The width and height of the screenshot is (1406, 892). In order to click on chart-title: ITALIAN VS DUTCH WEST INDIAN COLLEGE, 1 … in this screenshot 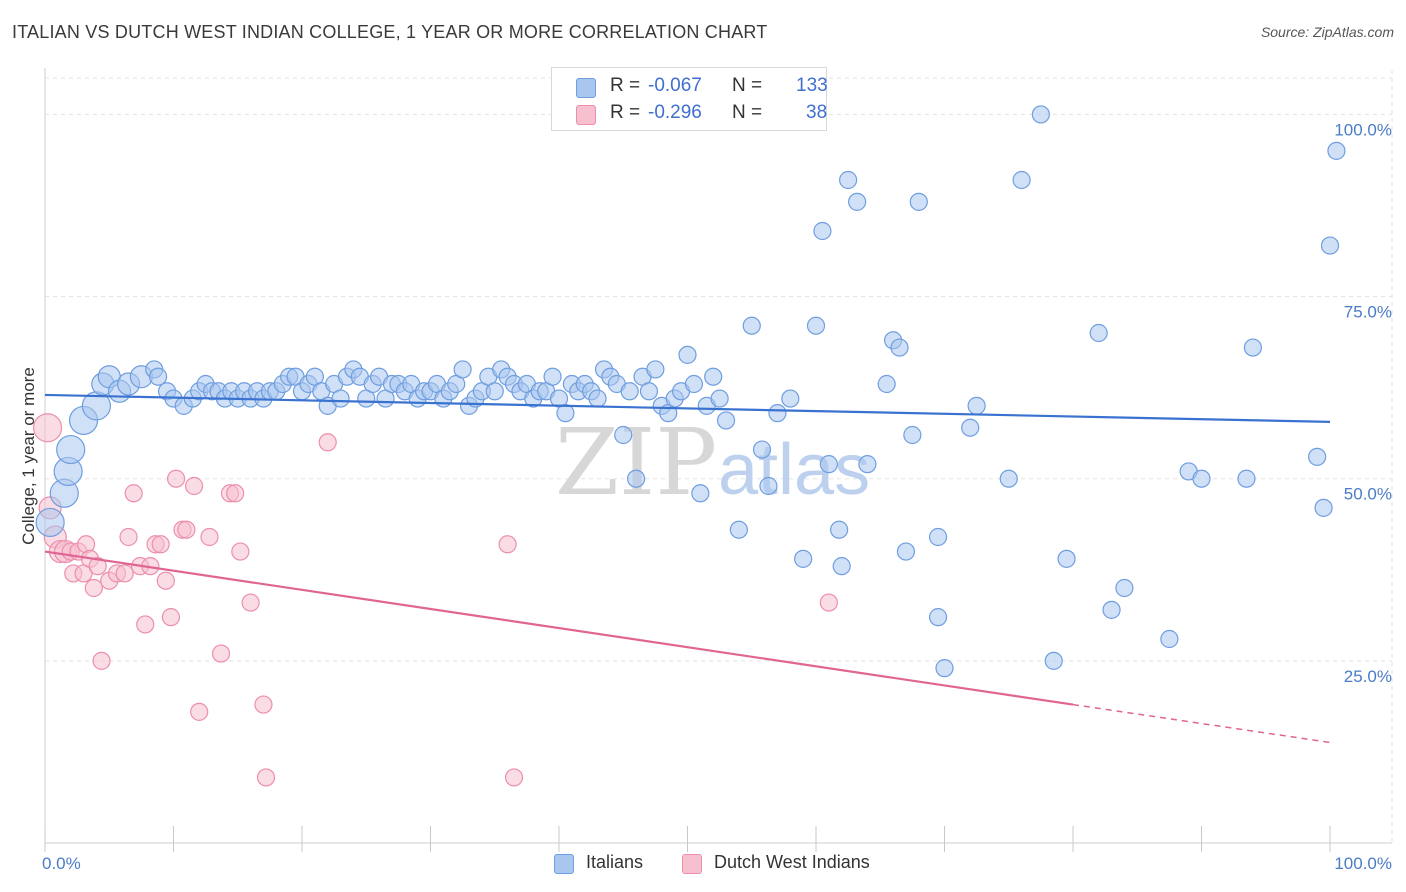, I will do `click(390, 32)`.